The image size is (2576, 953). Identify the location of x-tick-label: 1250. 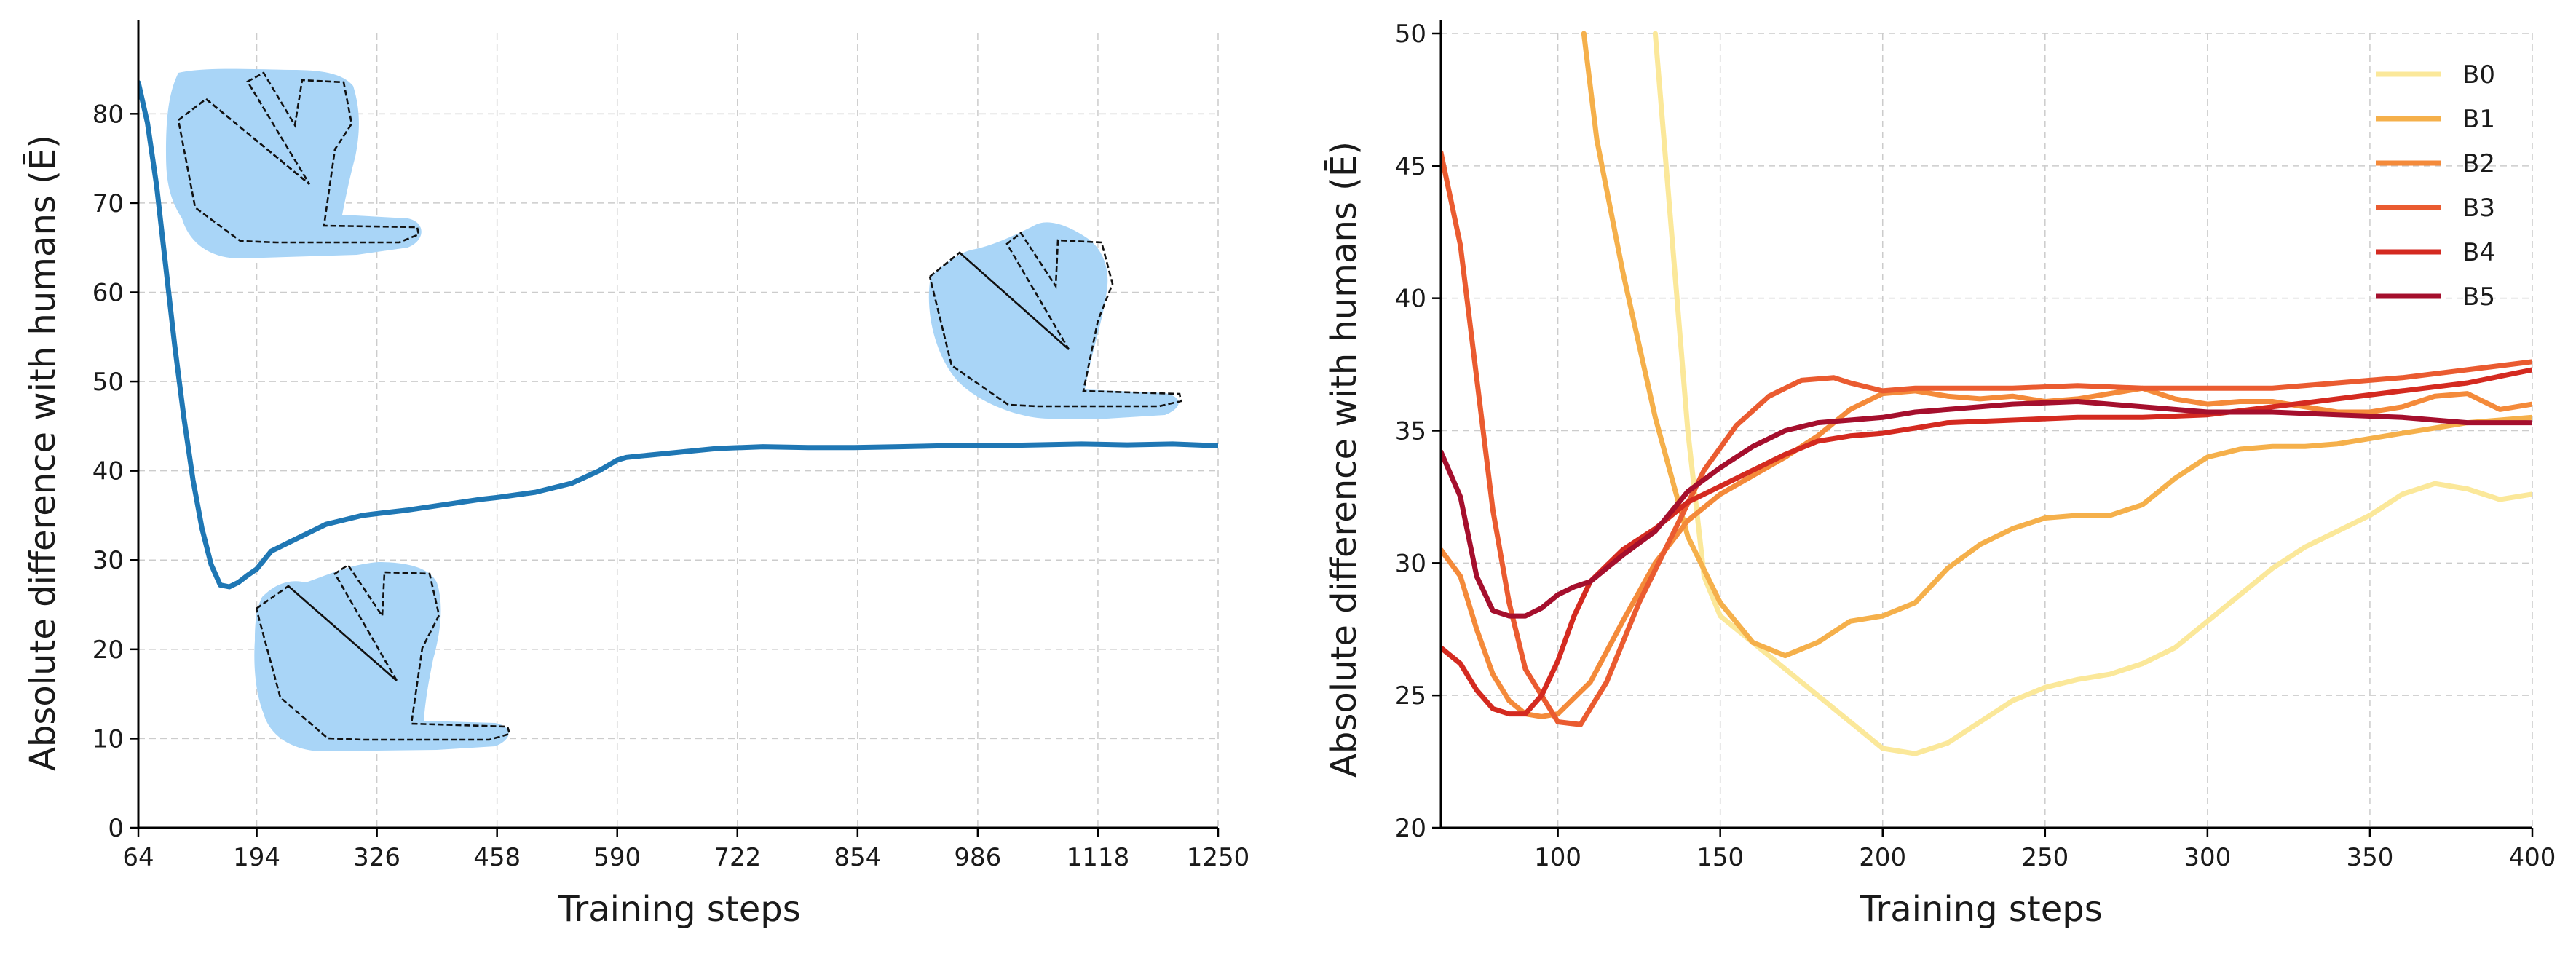
(1218, 857).